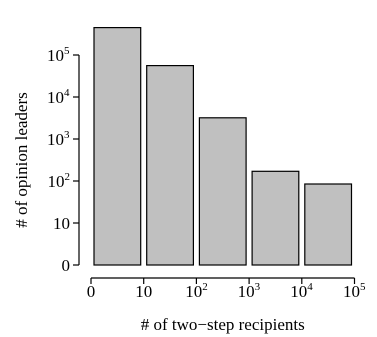 The image size is (377, 337). What do you see at coordinates (21, 160) in the screenshot?
I see `y-axis-title: # of opinion leaders` at bounding box center [21, 160].